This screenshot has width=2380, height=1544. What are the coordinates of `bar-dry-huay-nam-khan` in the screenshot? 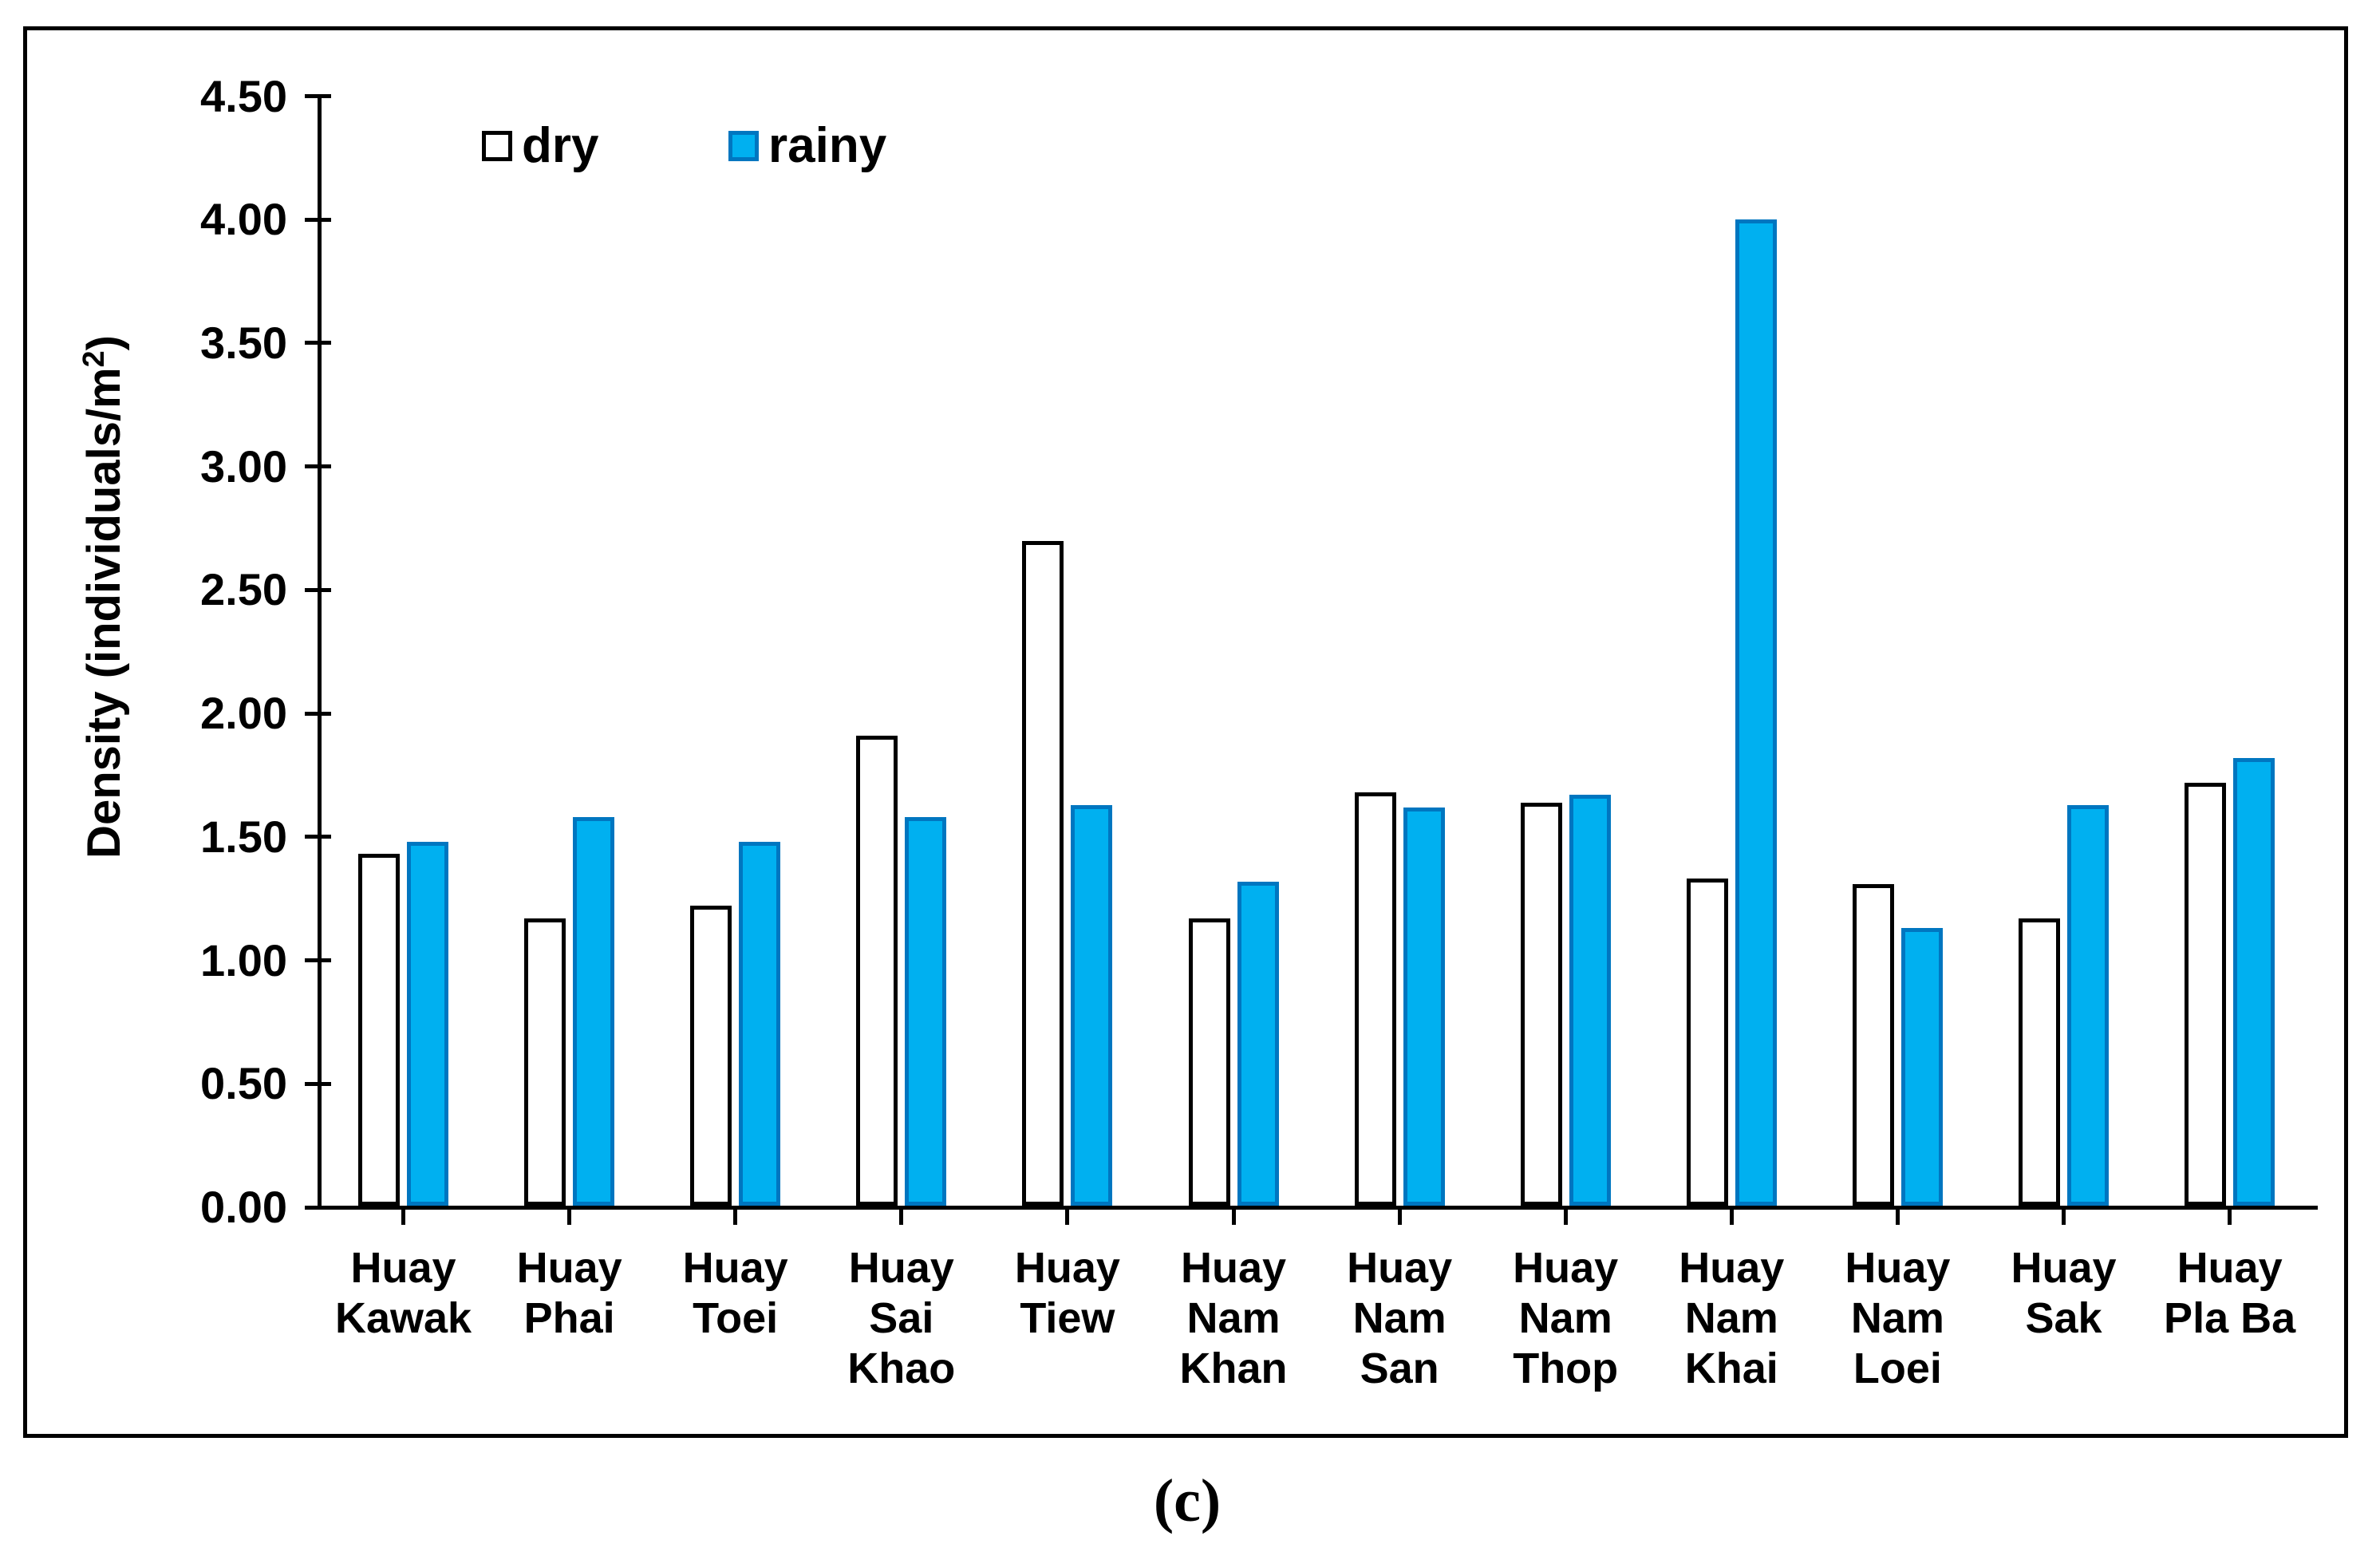 It's located at (1209, 1062).